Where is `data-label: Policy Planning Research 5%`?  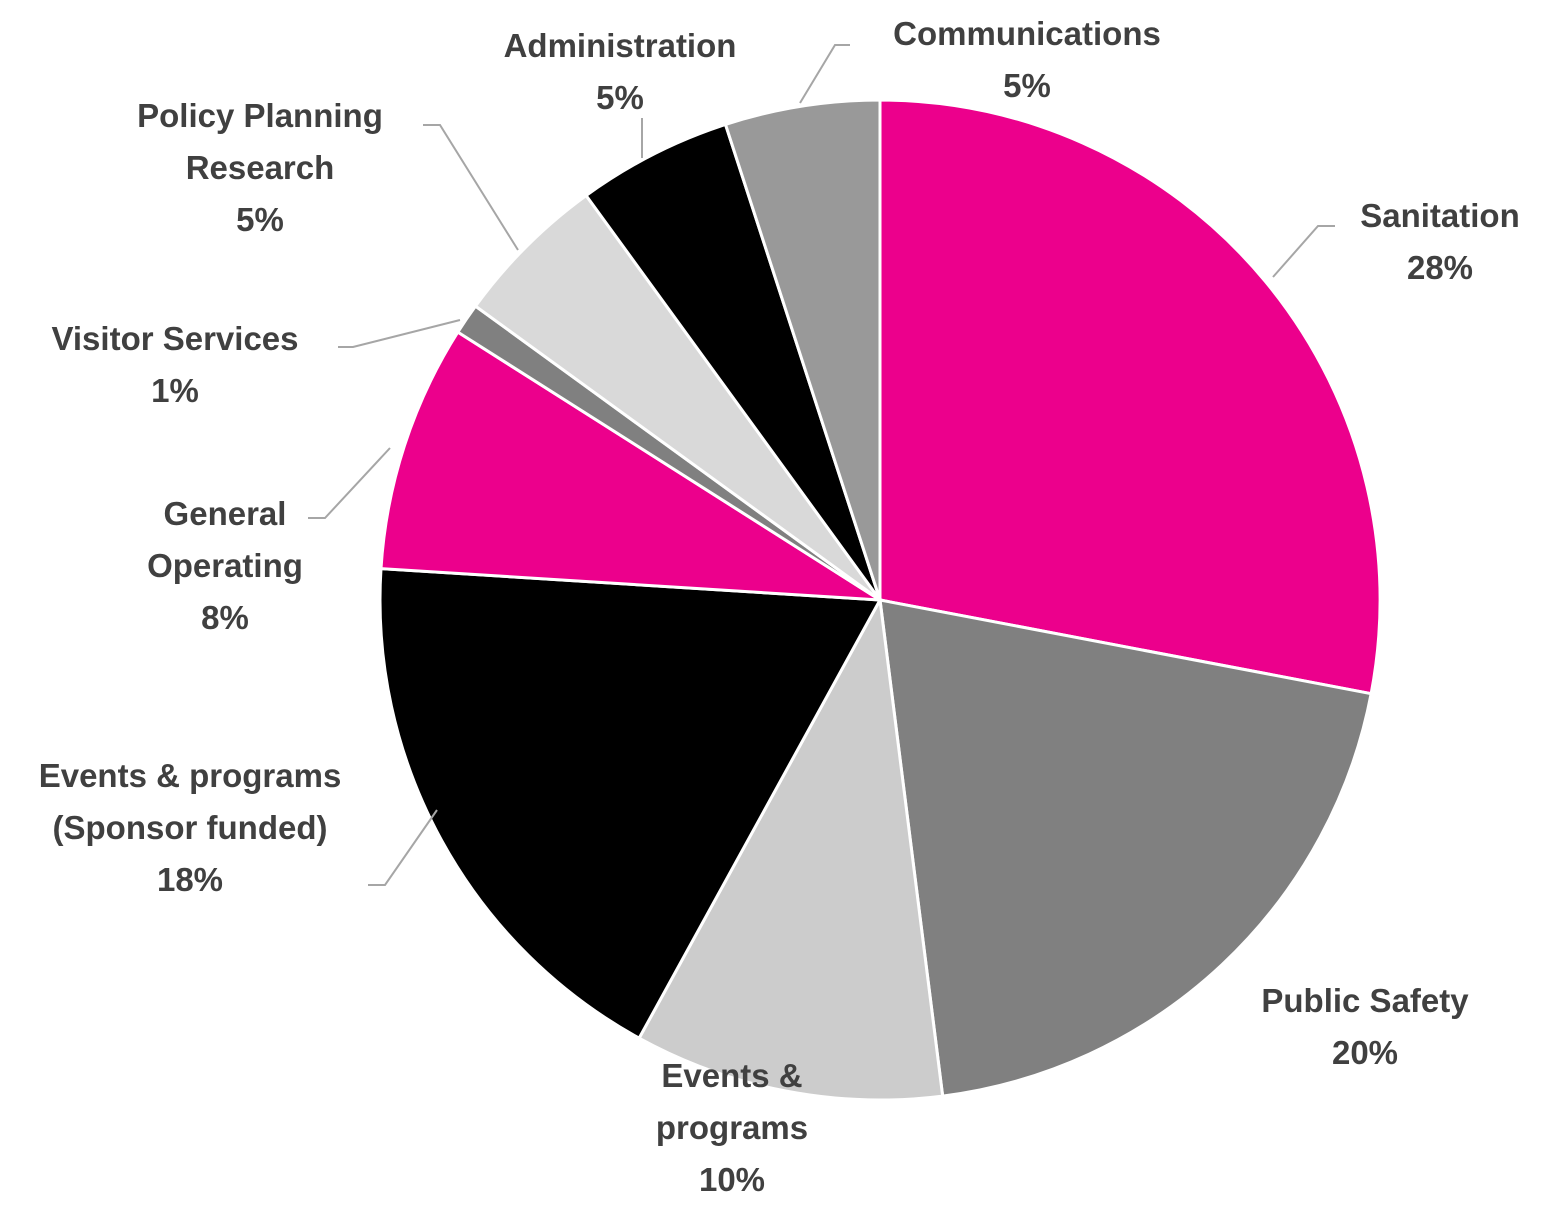 data-label: Policy Planning Research 5% is located at coordinates (260, 168).